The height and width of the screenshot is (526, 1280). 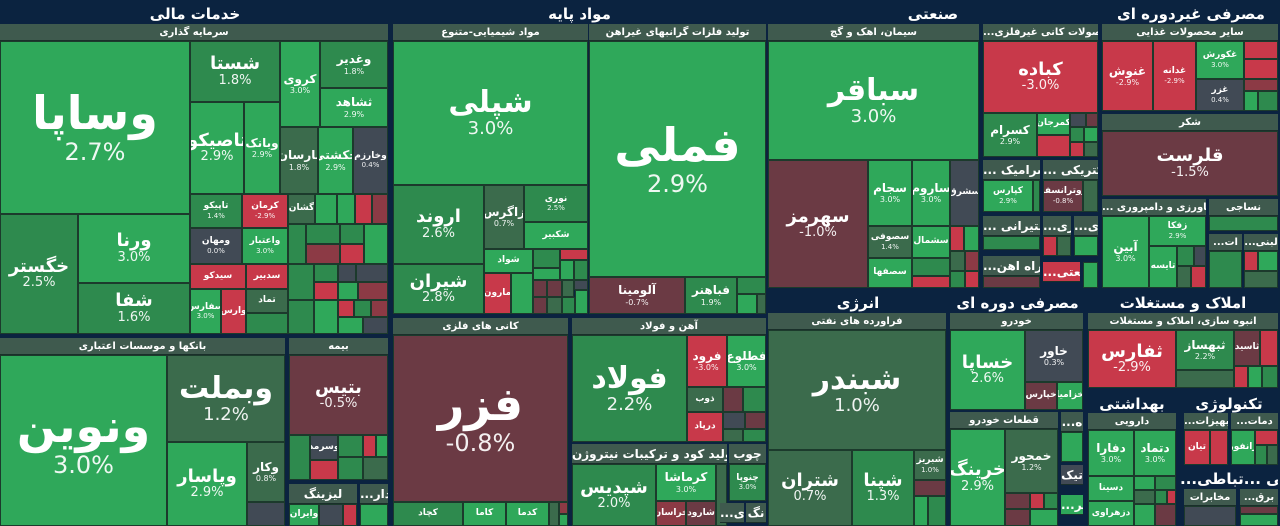 What do you see at coordinates (1111, 513) in the screenshot?
I see `tile-dzahravi: دزهراوی` at bounding box center [1111, 513].